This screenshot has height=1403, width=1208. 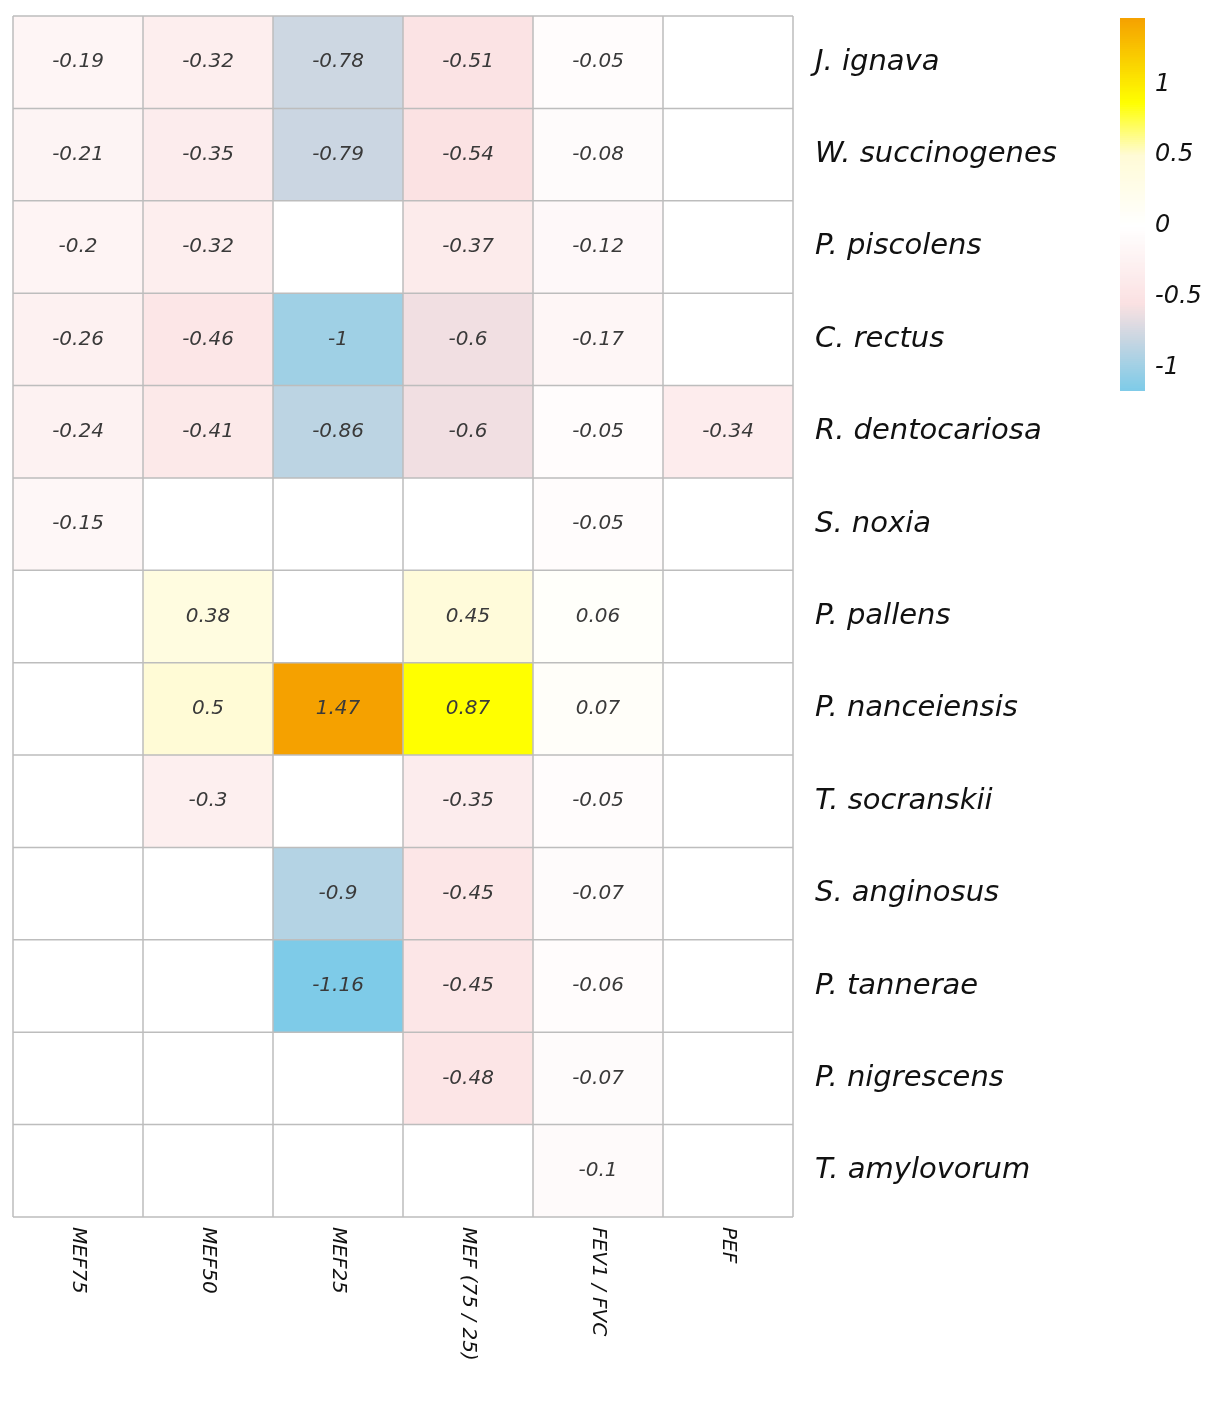 I want to click on color-bar-label: -0.5, so click(x=1178, y=294).